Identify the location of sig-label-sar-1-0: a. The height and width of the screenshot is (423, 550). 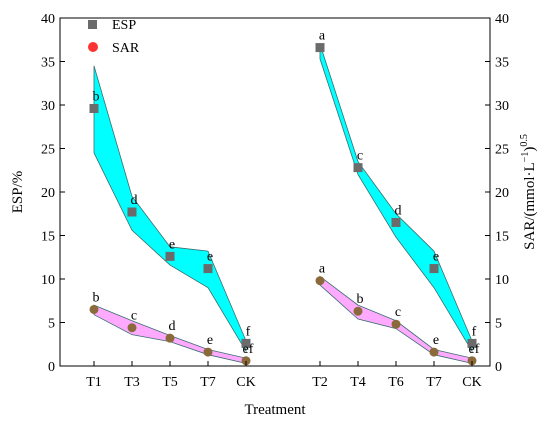
(322, 269).